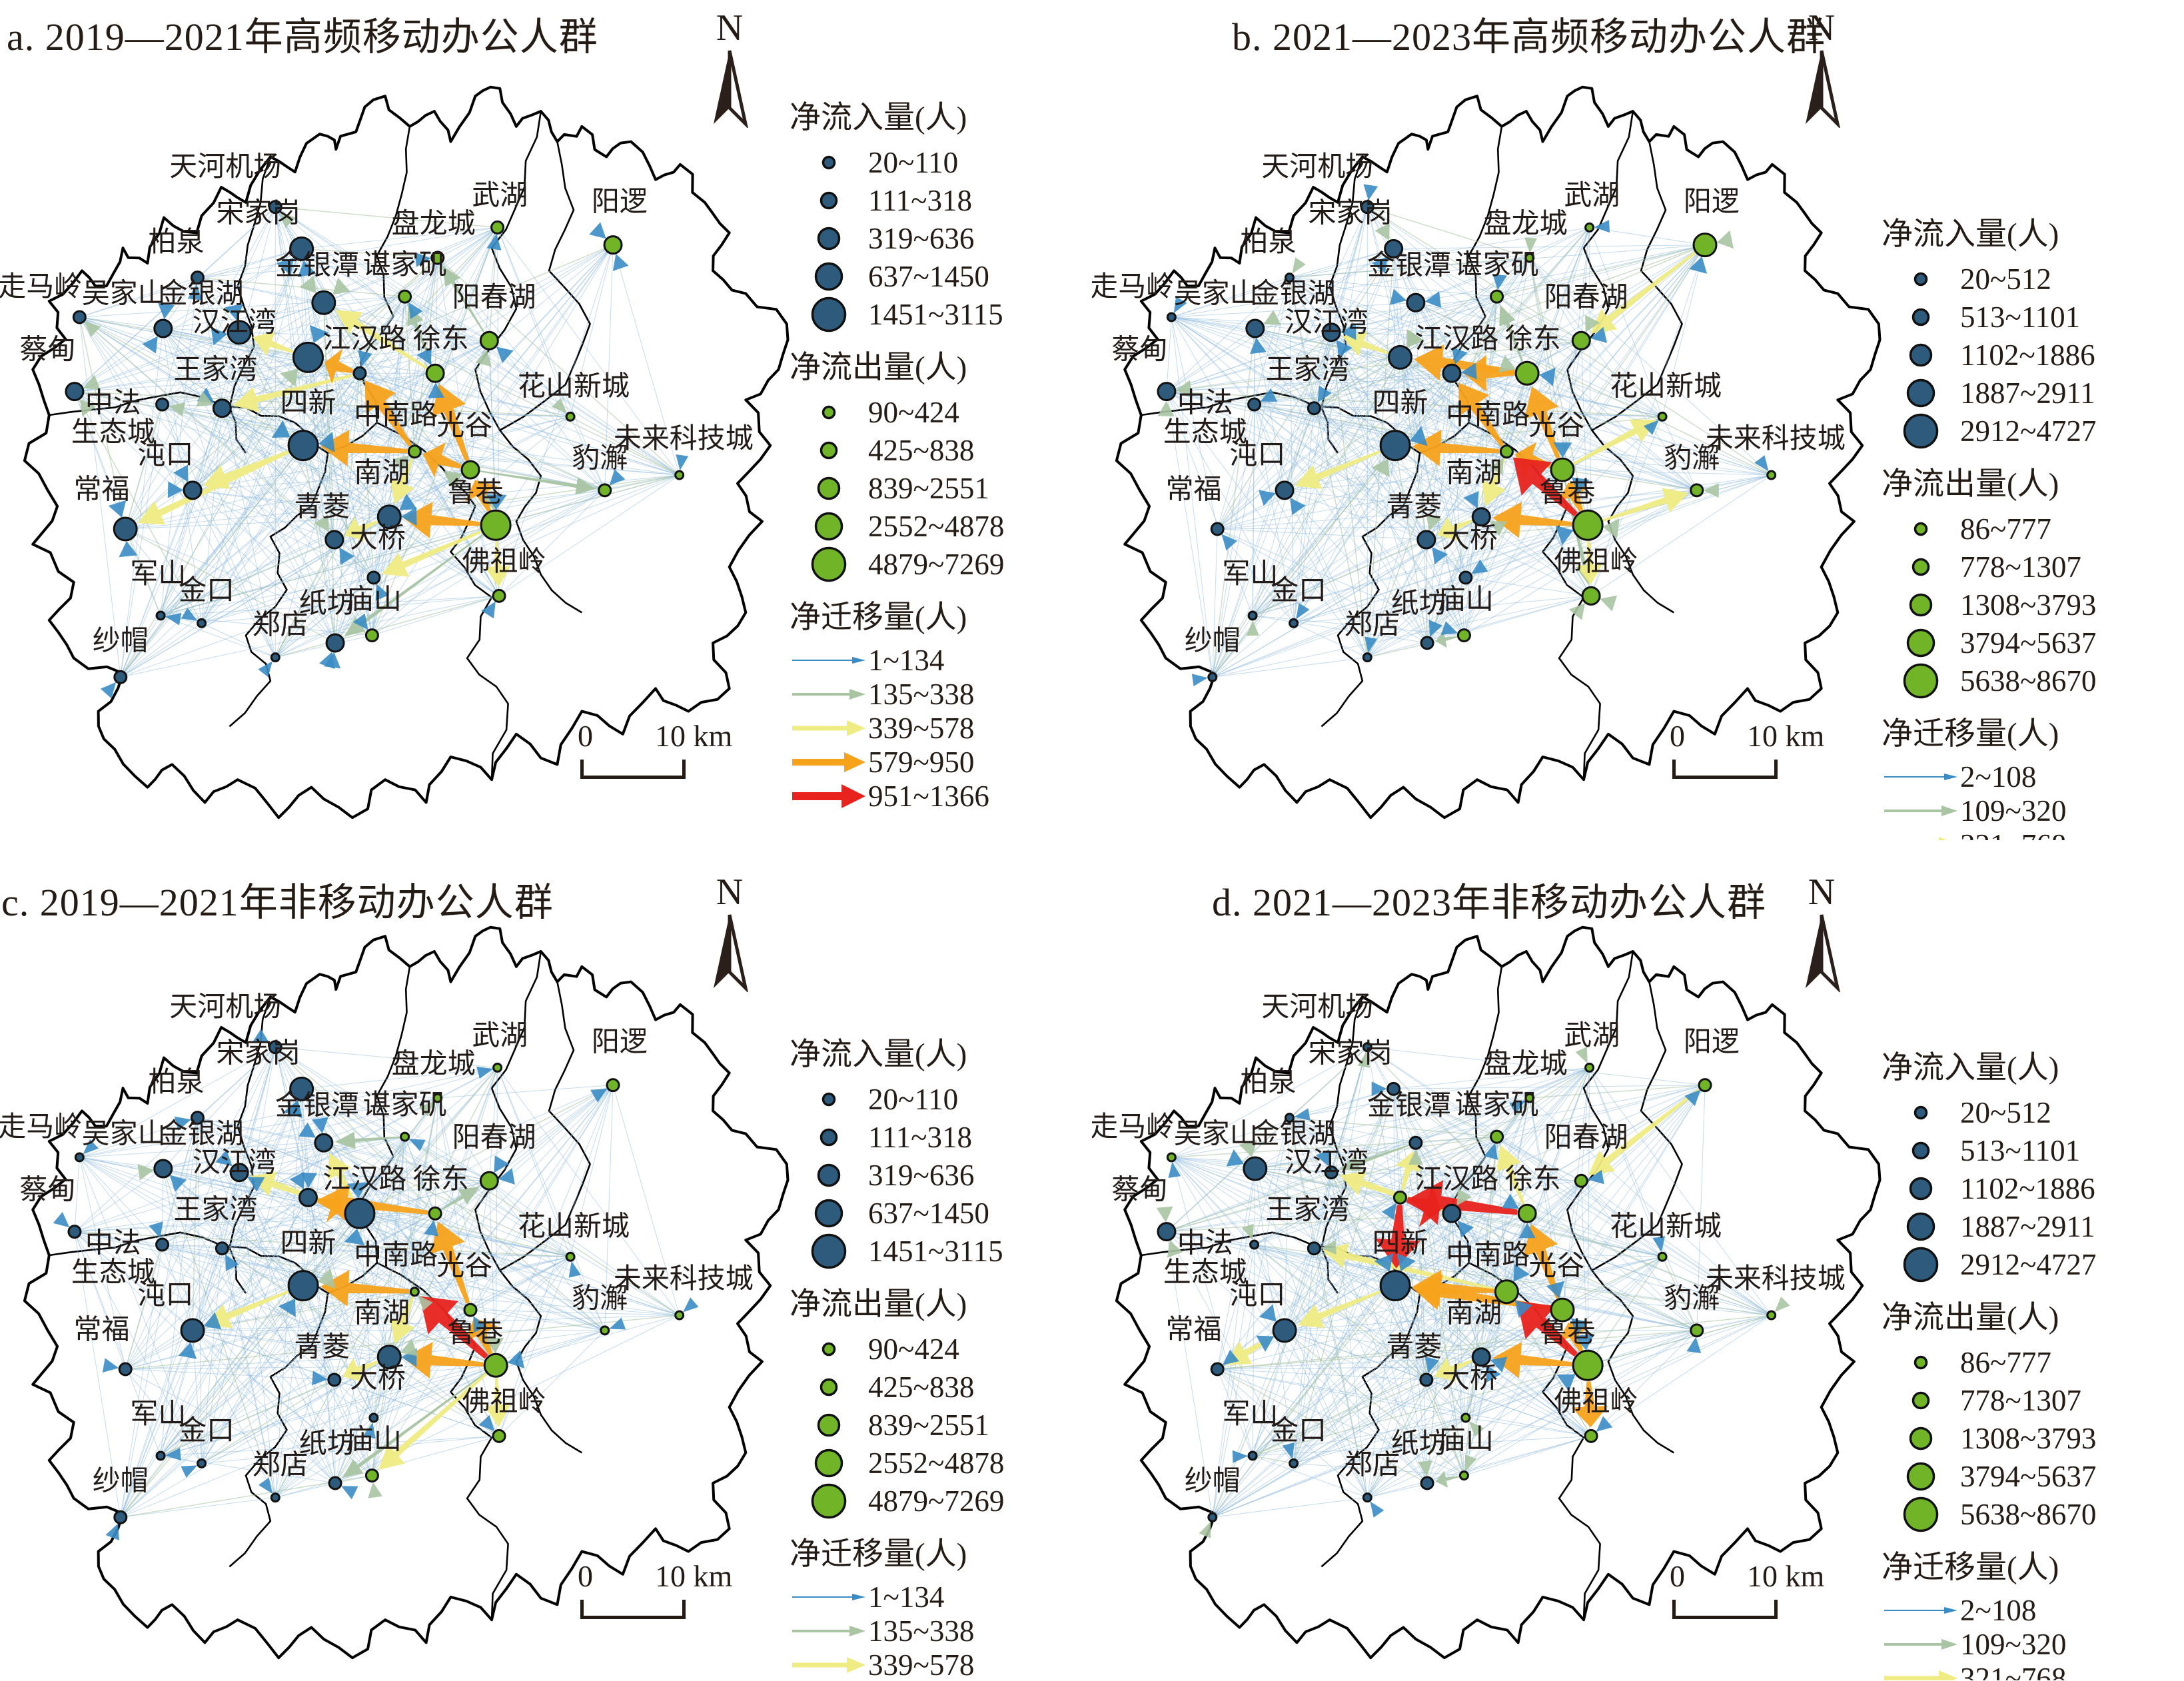 This screenshot has height=1681, width=2184. I want to click on legend-item: 839~2551, so click(940, 1425).